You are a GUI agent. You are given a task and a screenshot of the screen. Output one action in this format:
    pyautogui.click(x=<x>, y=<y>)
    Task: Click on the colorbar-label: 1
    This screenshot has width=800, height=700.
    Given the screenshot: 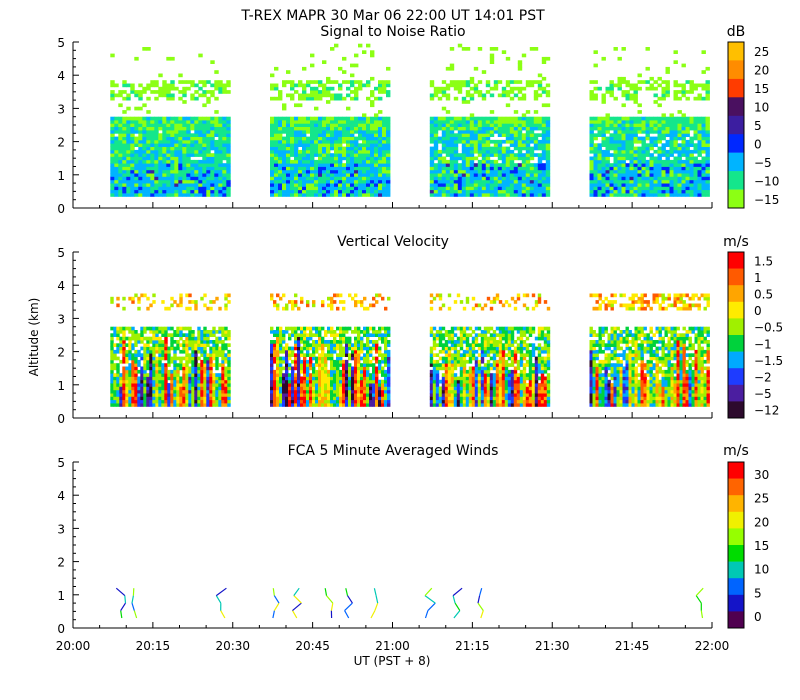 What is the action you would take?
    pyautogui.click(x=758, y=278)
    